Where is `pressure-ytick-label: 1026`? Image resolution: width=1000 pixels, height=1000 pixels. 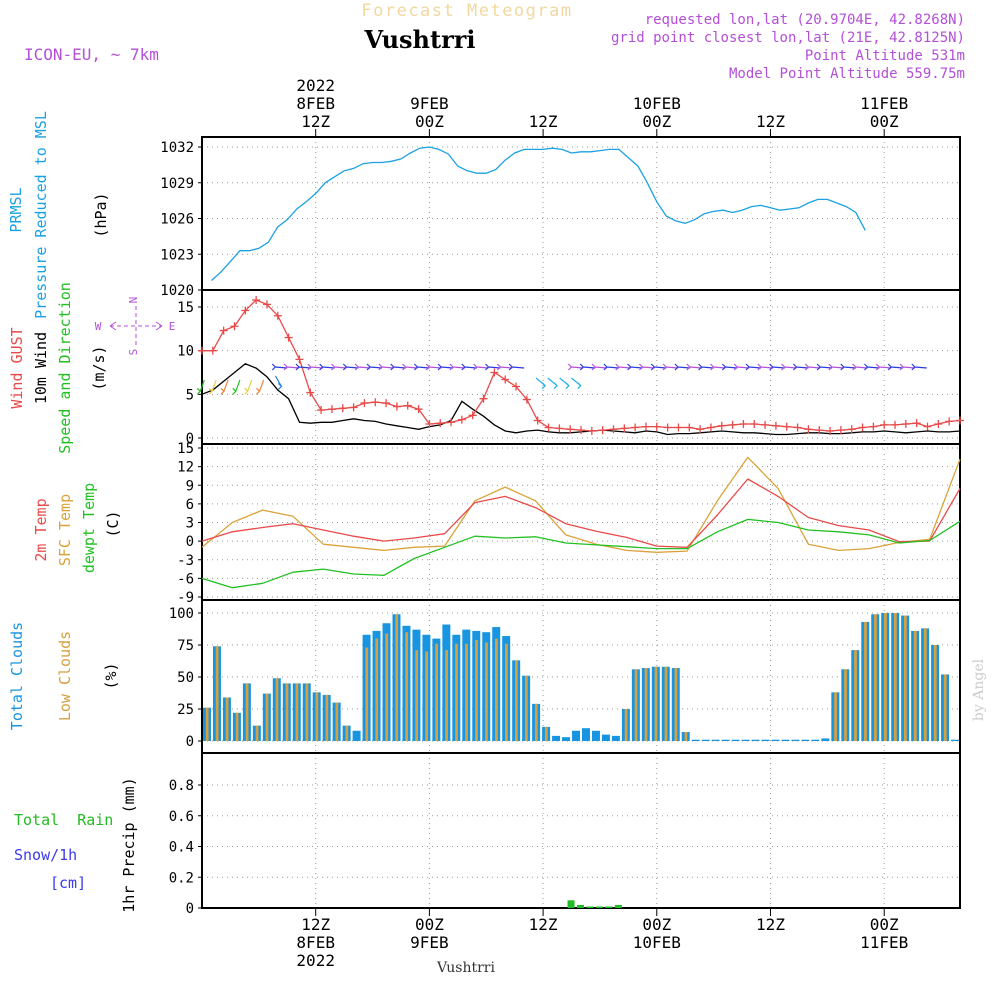
pressure-ytick-label: 1026 is located at coordinates (177, 220).